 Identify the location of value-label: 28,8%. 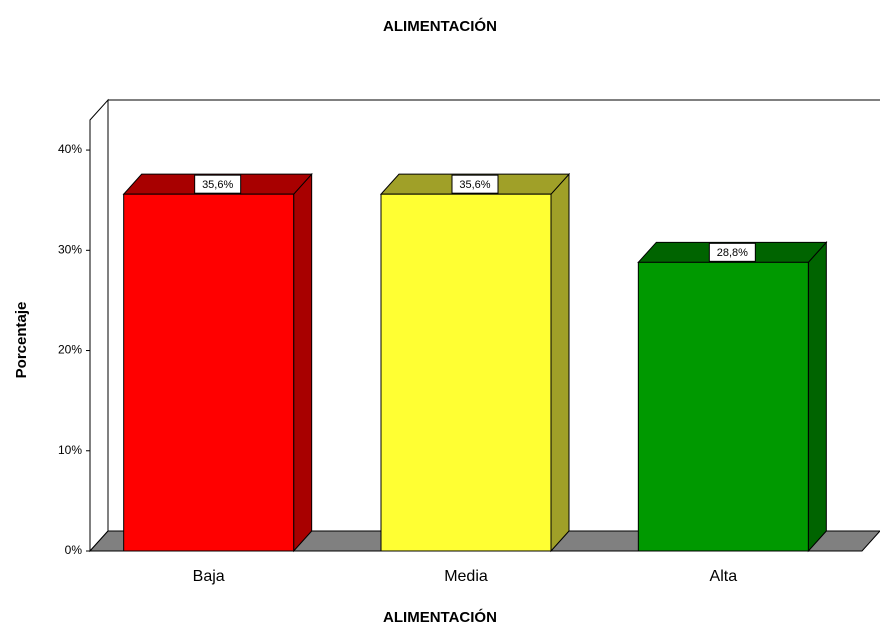
(732, 253).